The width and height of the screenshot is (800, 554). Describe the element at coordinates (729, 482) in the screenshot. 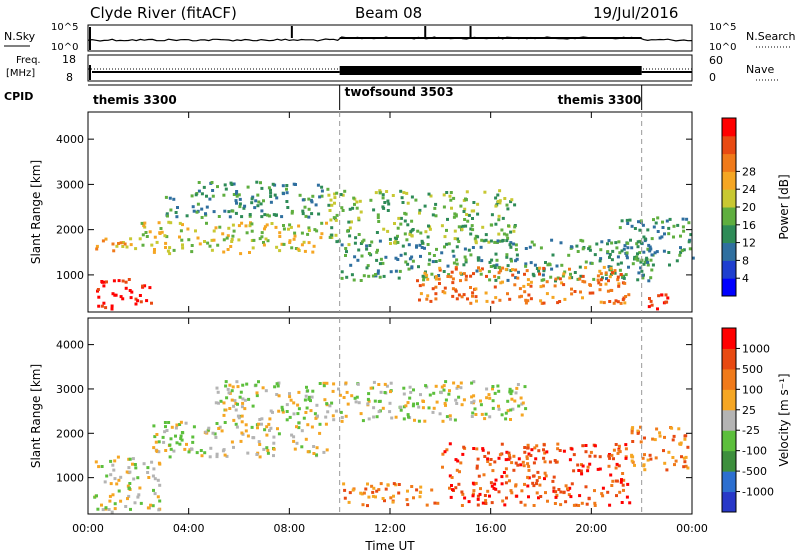

I see `colorbar-swatch` at that location.